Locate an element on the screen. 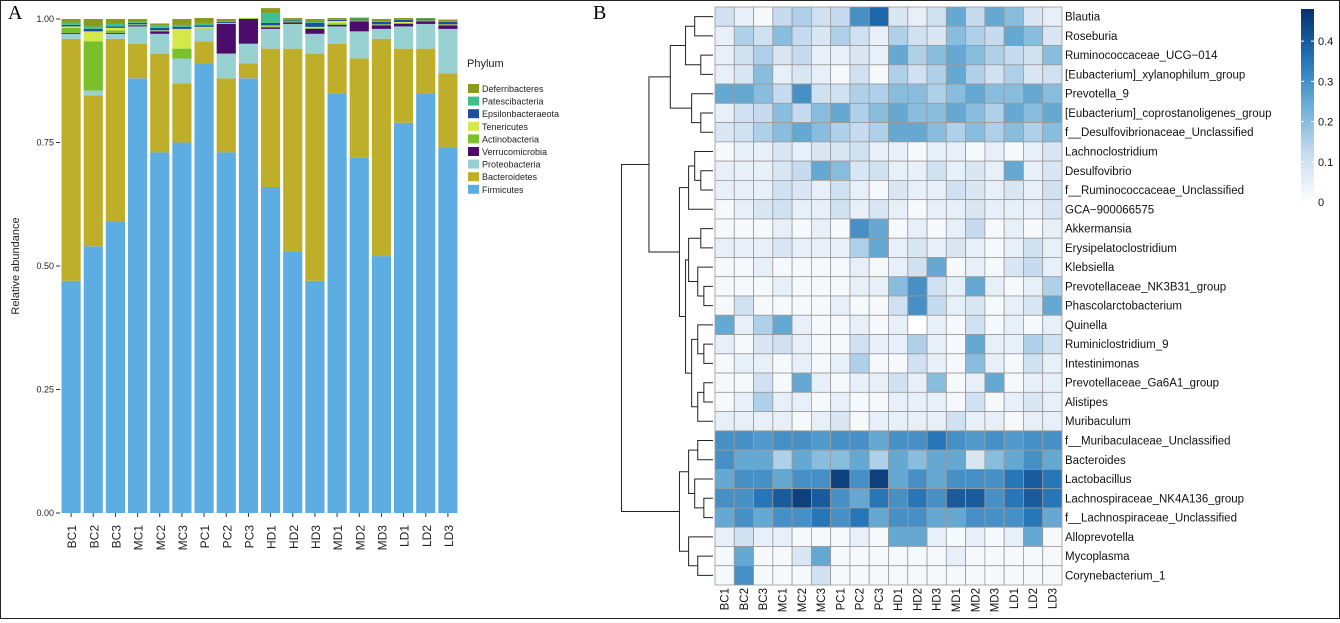  column-label: HD3 is located at coordinates (938, 599).